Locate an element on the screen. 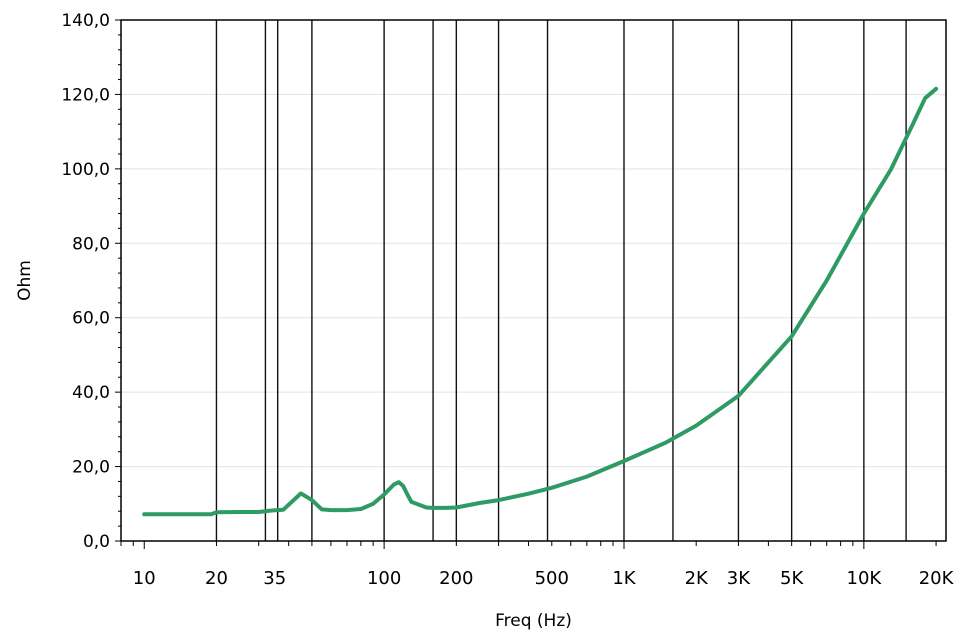 This screenshot has height=635, width=956. y-axis: 0,0 20,0 40,0 60,0 80,0 100,0 120,0 140,0 is located at coordinates (91, 281).